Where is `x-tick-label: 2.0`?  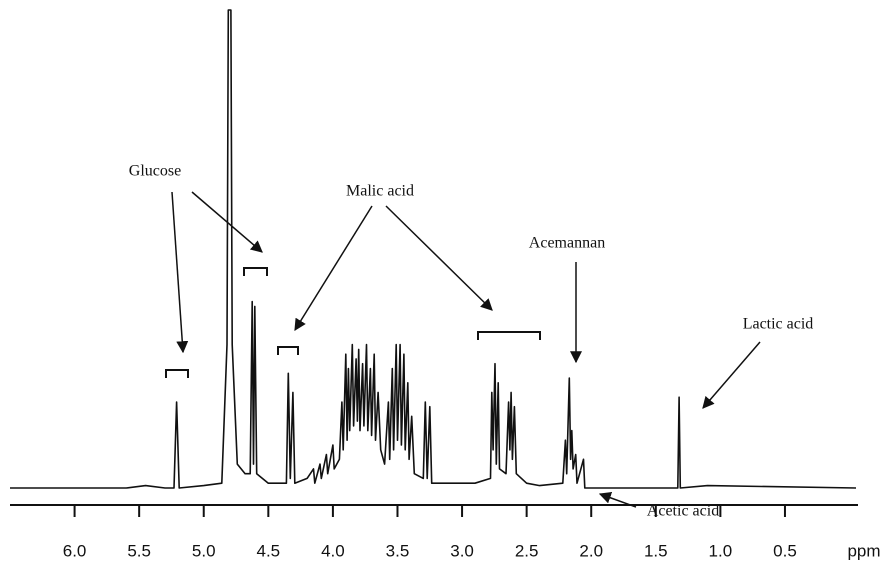 x-tick-label: 2.0 is located at coordinates (591, 550).